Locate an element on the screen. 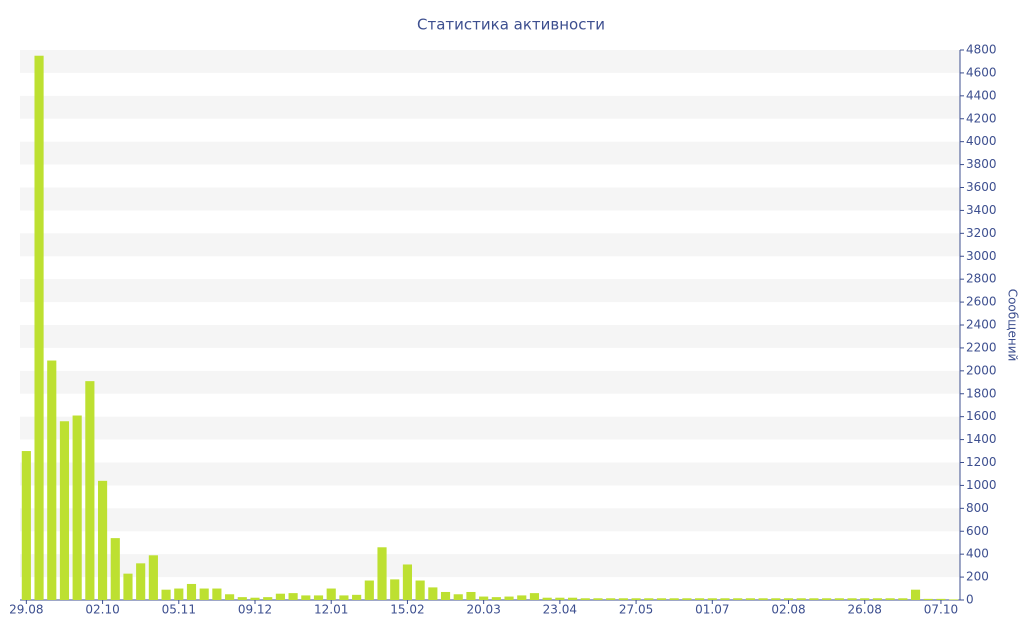 Image resolution: width=1024 pixels, height=640 pixels. x-tick-label: 23.04 is located at coordinates (560, 610).